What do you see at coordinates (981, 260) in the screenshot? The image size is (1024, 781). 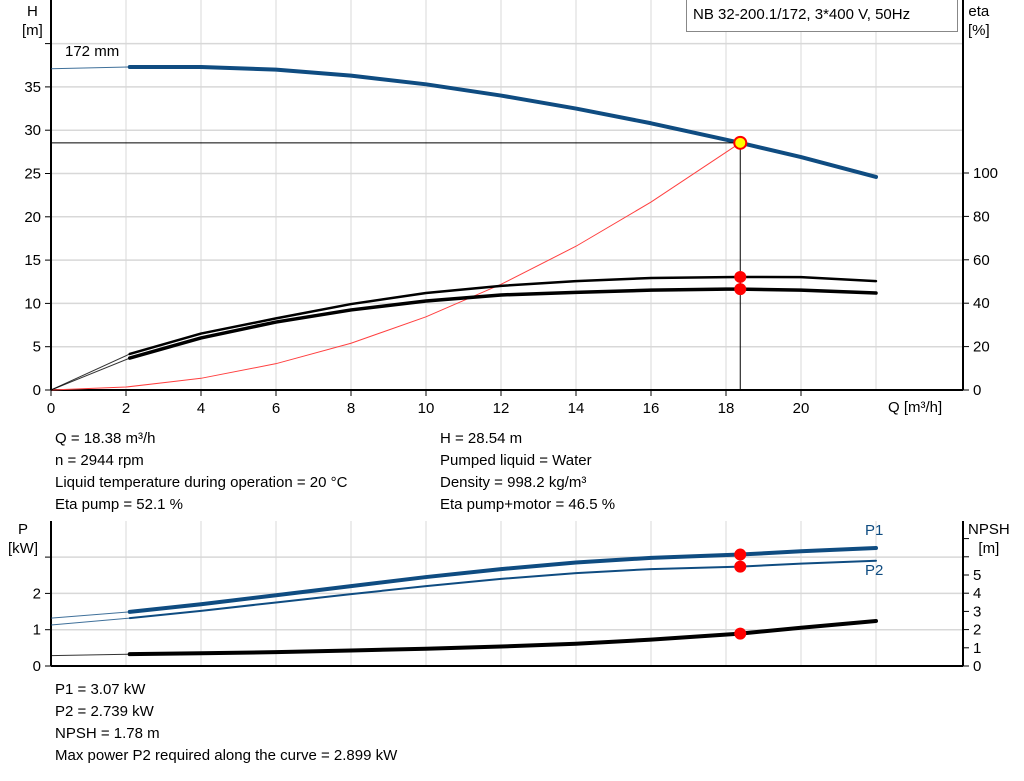 I see `y2-tick-label: 60` at bounding box center [981, 260].